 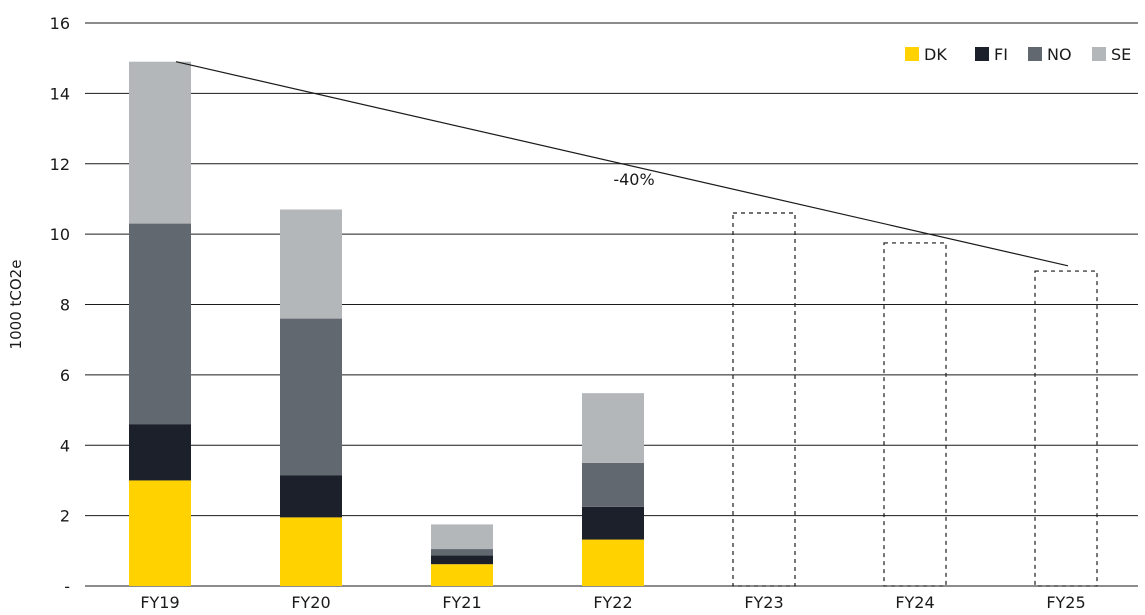 I want to click on target-bar-fy23, so click(x=764, y=399).